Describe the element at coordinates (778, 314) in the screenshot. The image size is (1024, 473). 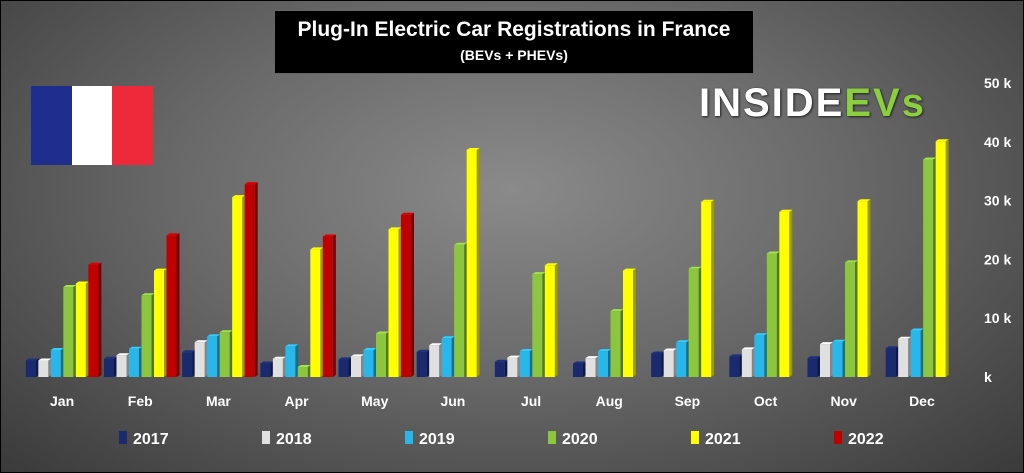
I see `bar-side-2020-Oct` at that location.